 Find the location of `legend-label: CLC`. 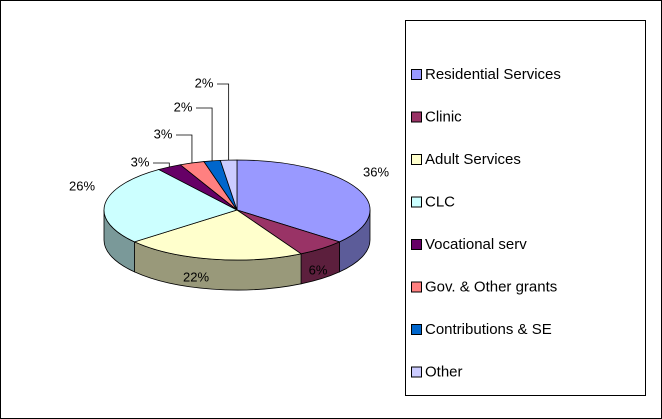

legend-label: CLC is located at coordinates (440, 201).